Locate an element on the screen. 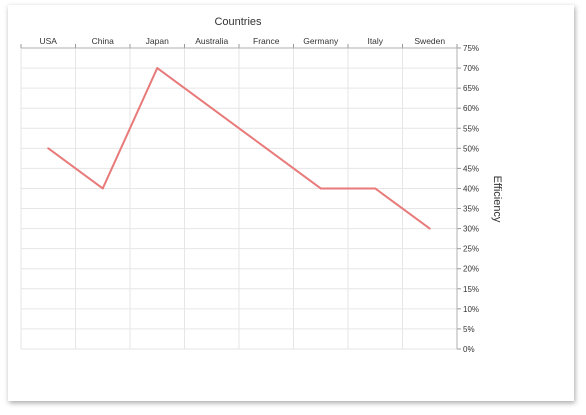 The width and height of the screenshot is (586, 415). x-tick-label: Germany is located at coordinates (321, 41).